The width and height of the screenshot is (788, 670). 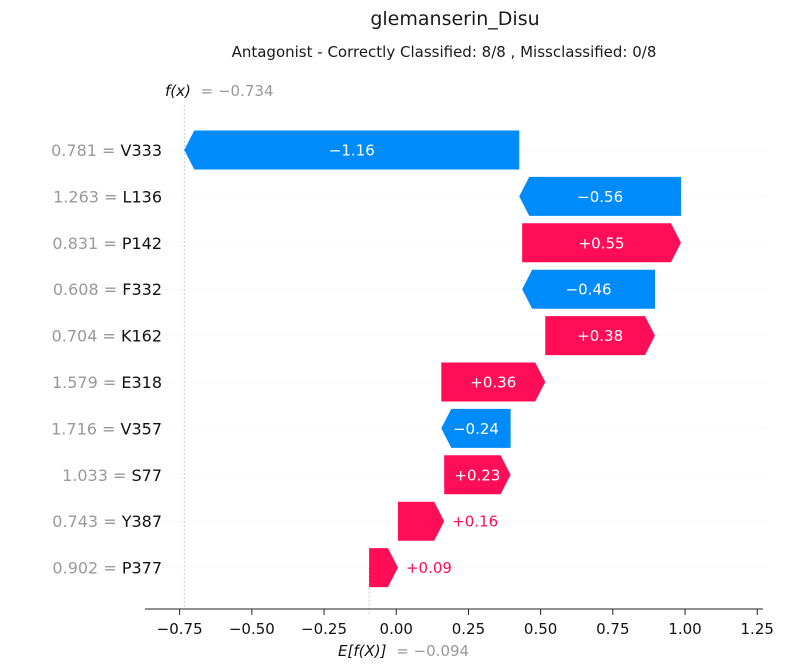 I want to click on feature-value: 1.716 =, so click(x=85, y=428).